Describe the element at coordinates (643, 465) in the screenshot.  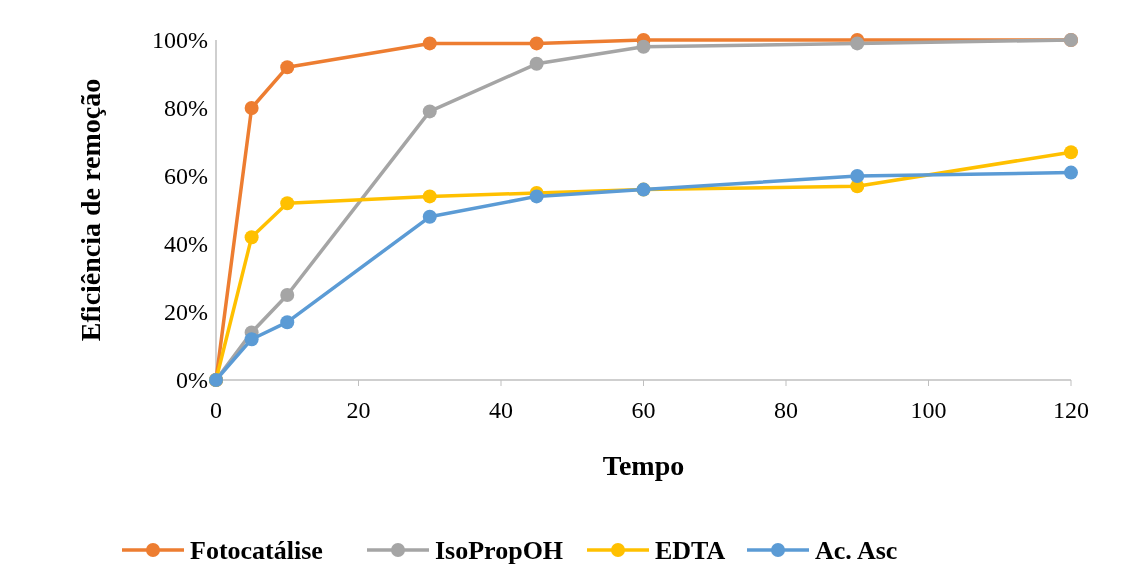
I see `x-axis-title: Tempo` at that location.